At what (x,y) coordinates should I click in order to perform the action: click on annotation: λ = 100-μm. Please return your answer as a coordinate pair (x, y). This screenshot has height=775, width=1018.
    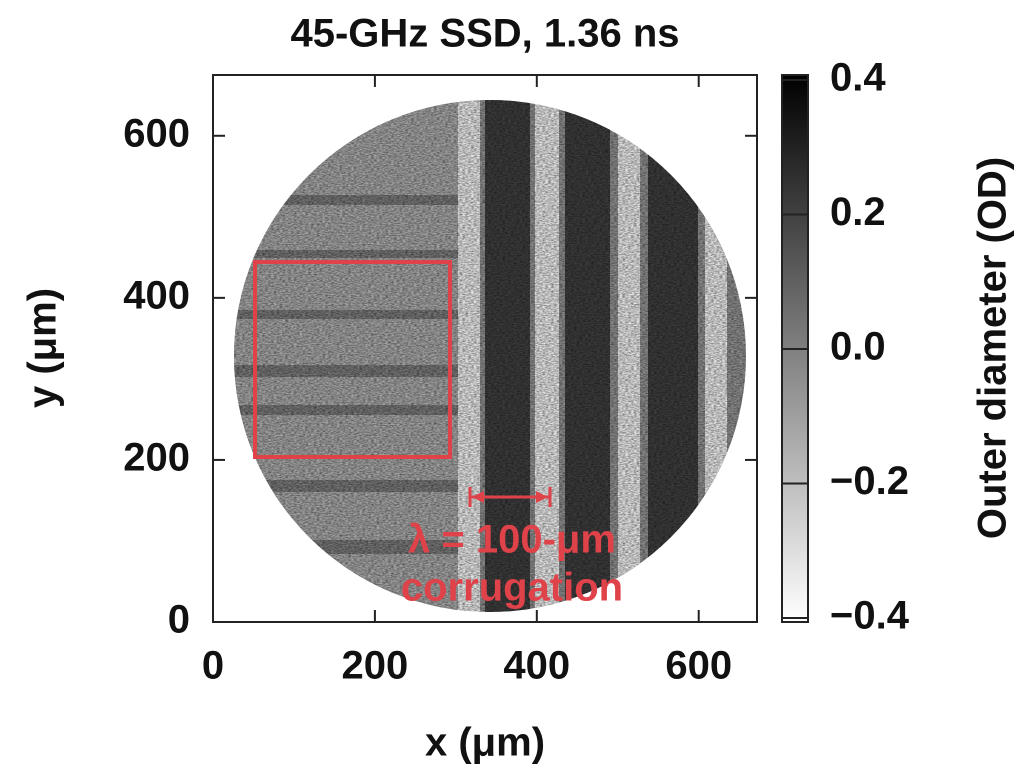
    Looking at the image, I should click on (512, 540).